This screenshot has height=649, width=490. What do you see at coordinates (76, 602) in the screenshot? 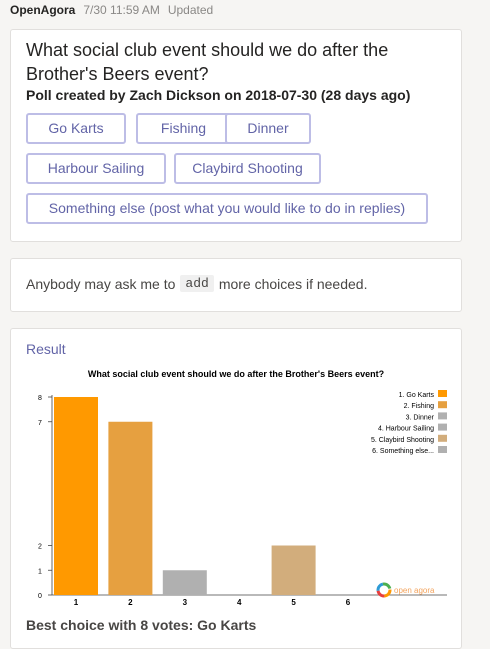
I see `x-tick-label: 1` at bounding box center [76, 602].